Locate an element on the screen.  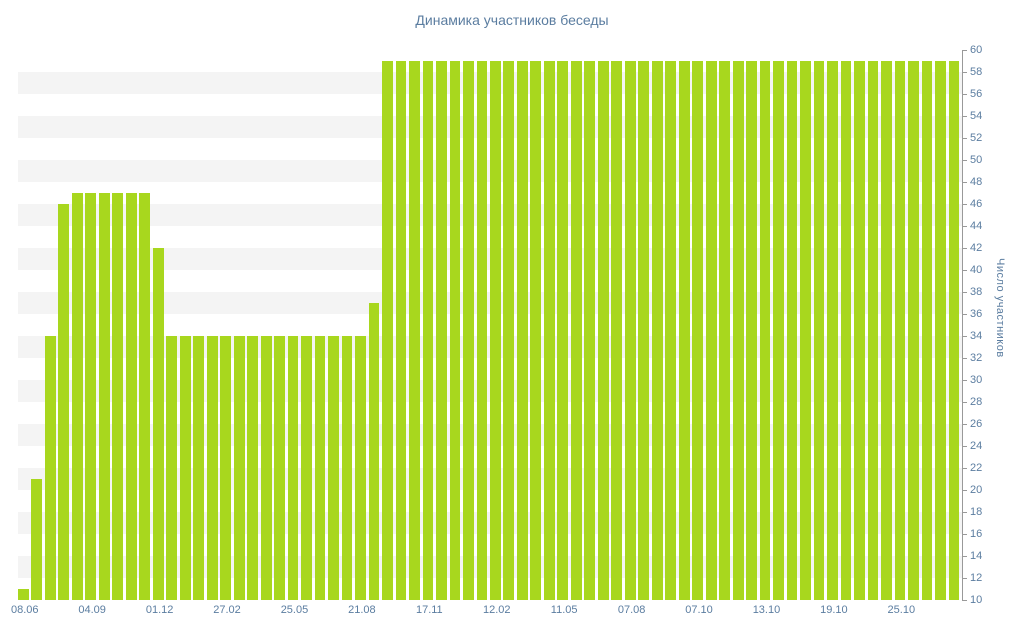
y-tick-label: 58 is located at coordinates (976, 72).